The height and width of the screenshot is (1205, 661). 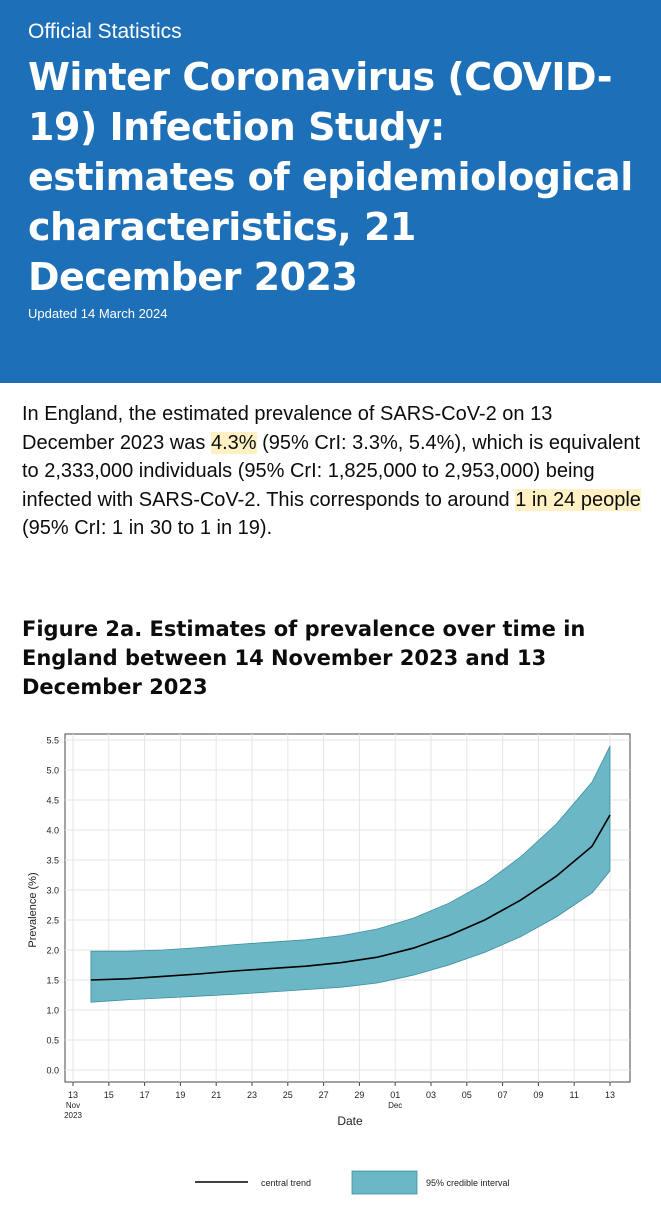 What do you see at coordinates (574, 1095) in the screenshot?
I see `x-tick-label: 11` at bounding box center [574, 1095].